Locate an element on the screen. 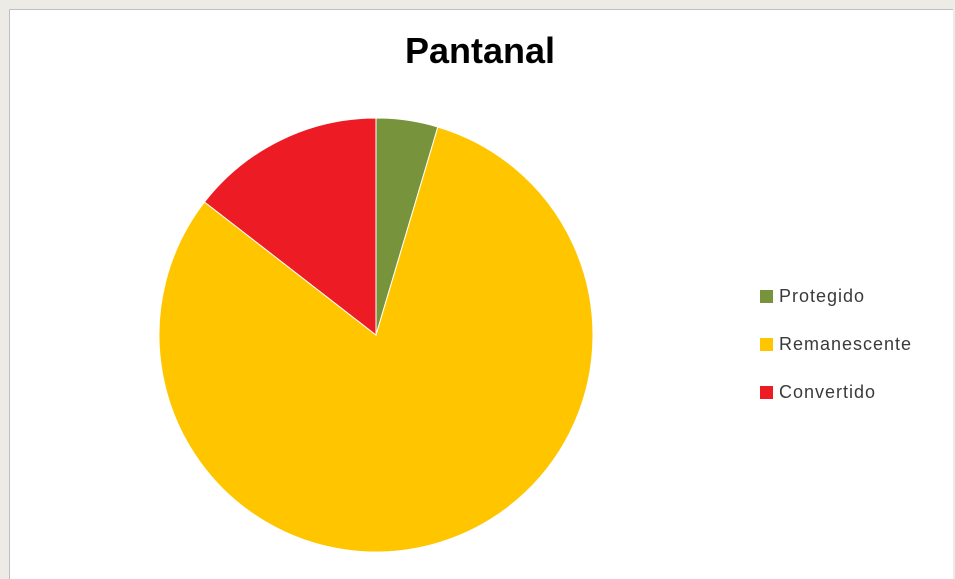 This screenshot has width=955, height=579. legend-label-convertido: Convertido is located at coordinates (828, 391).